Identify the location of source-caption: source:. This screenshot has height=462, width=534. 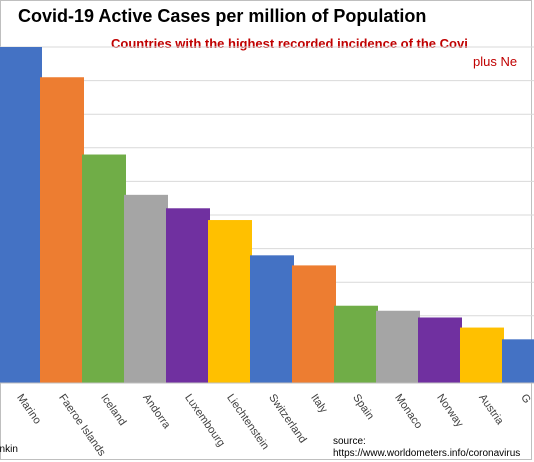
(349, 441).